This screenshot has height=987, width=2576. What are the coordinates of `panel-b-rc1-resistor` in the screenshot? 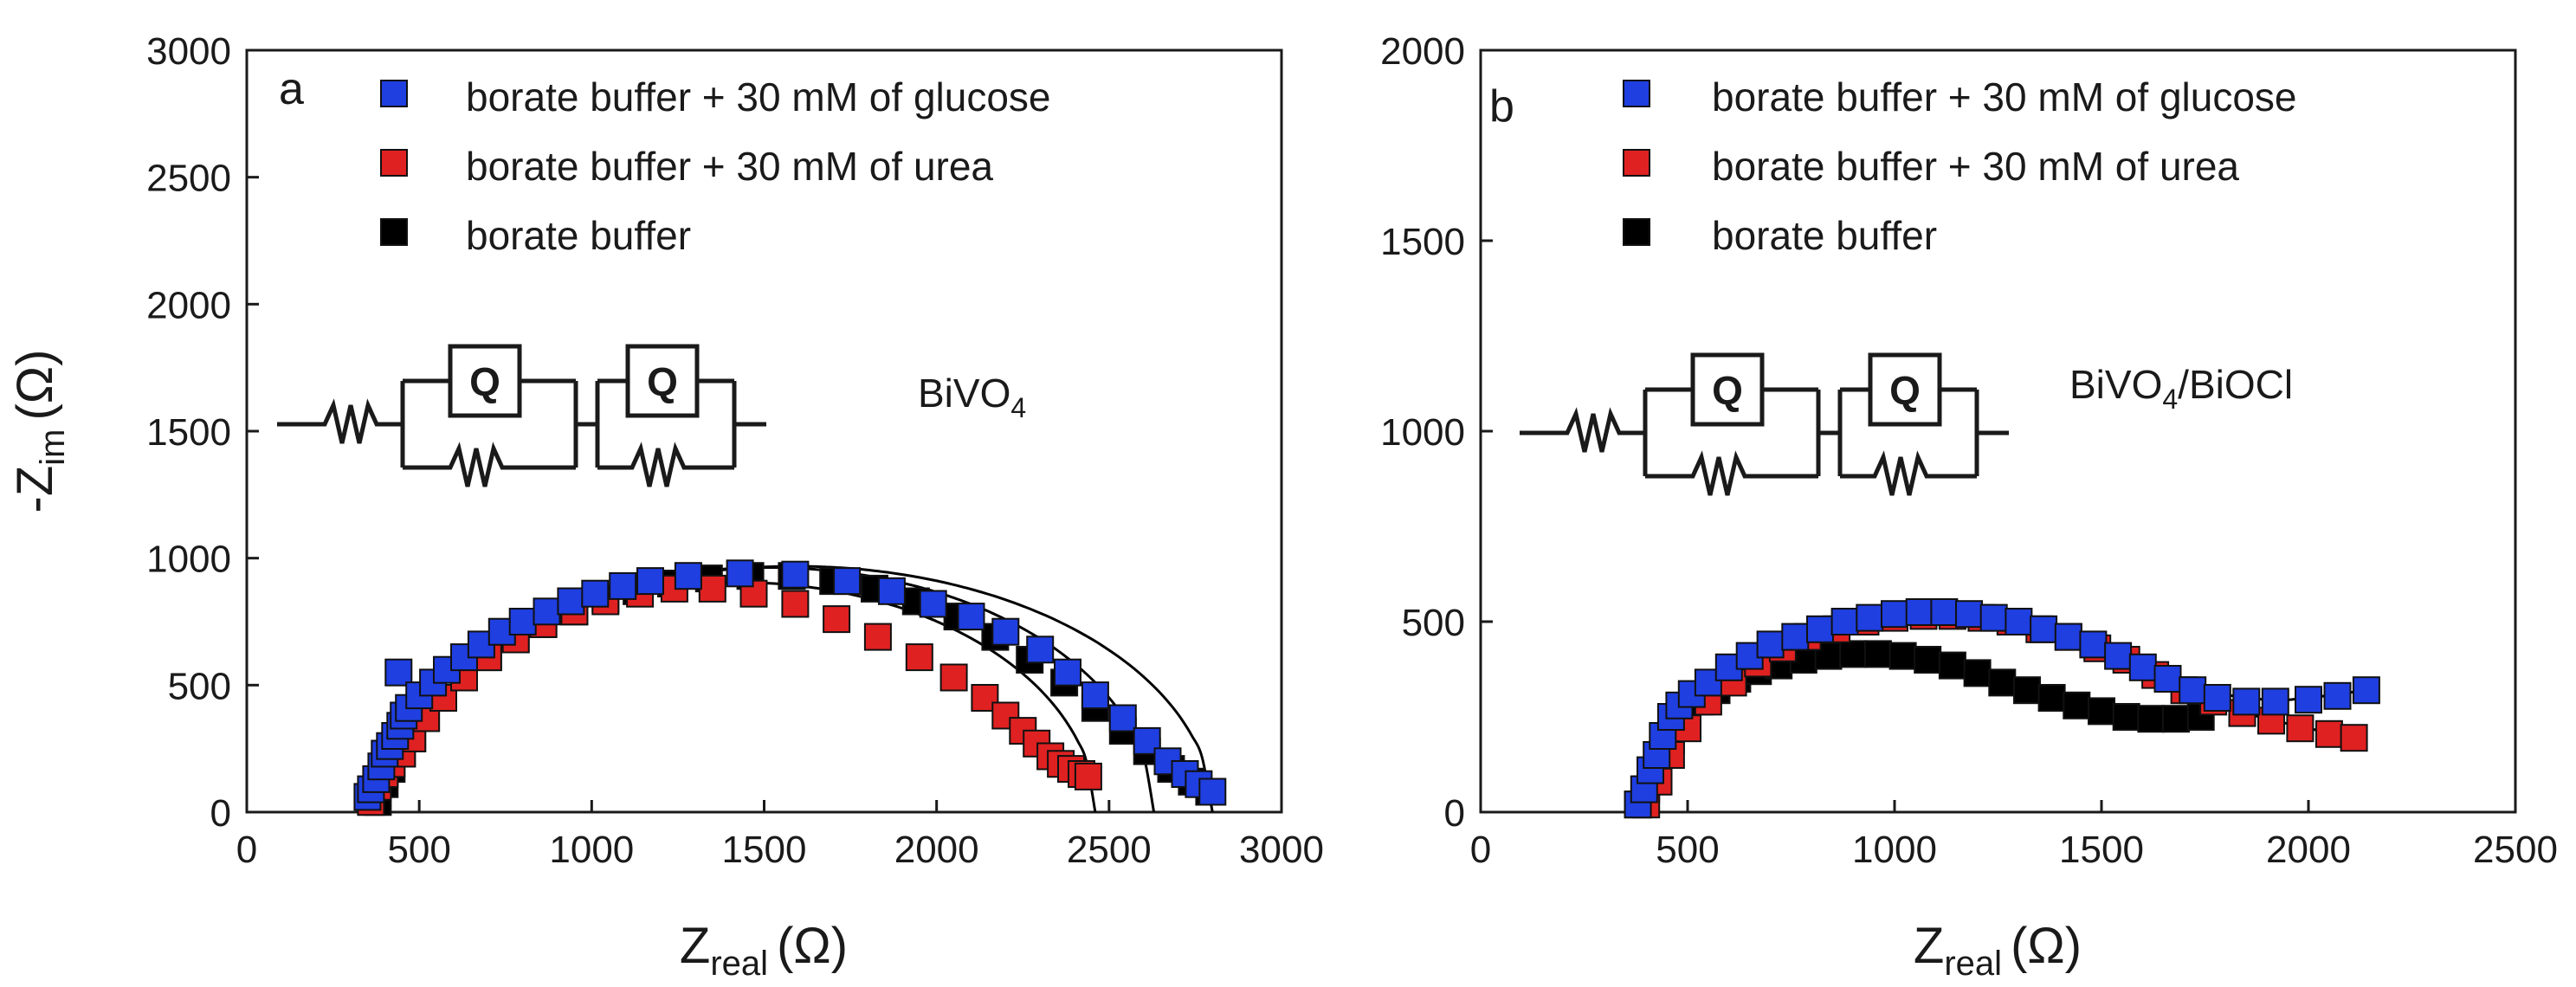 It's located at (1731, 473).